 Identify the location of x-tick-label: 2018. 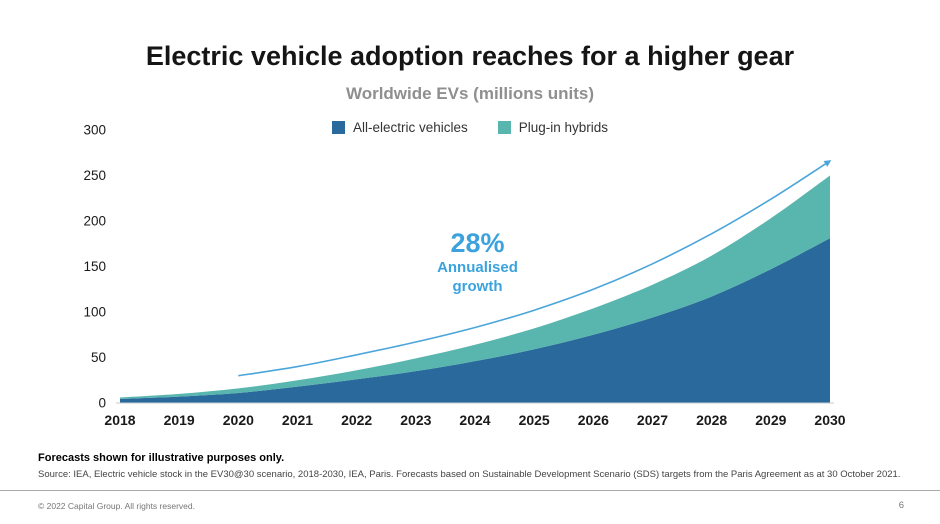
(119, 420).